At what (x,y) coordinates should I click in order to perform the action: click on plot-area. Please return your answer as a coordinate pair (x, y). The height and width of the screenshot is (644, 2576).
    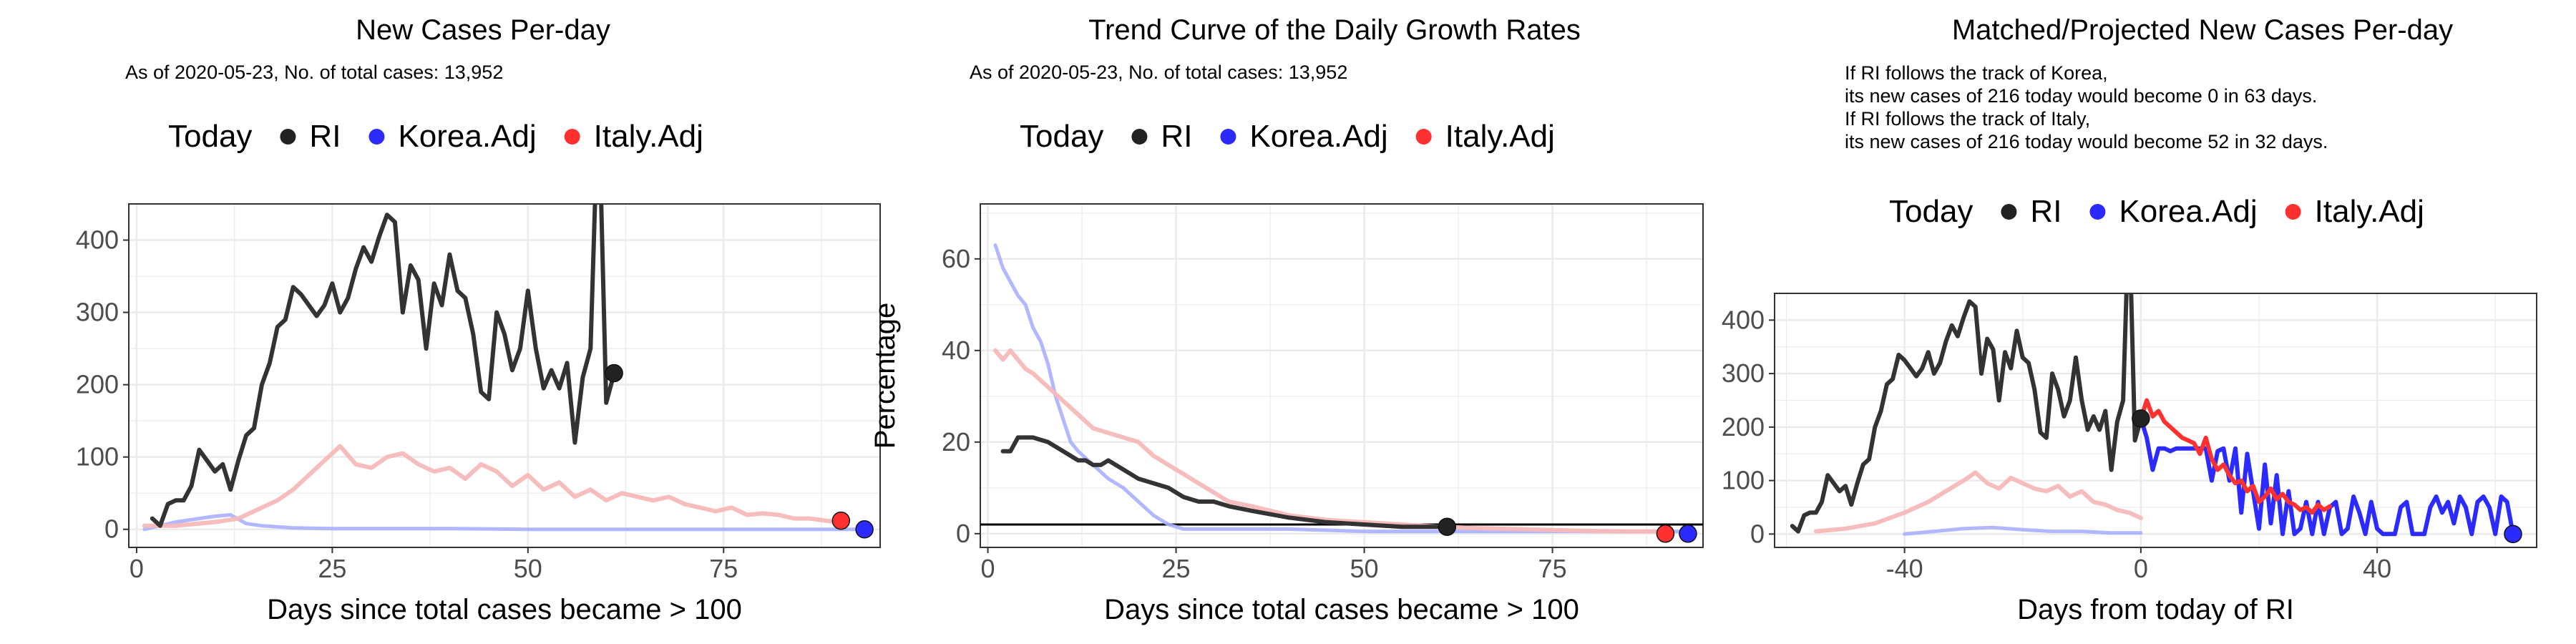
    Looking at the image, I should click on (2155, 420).